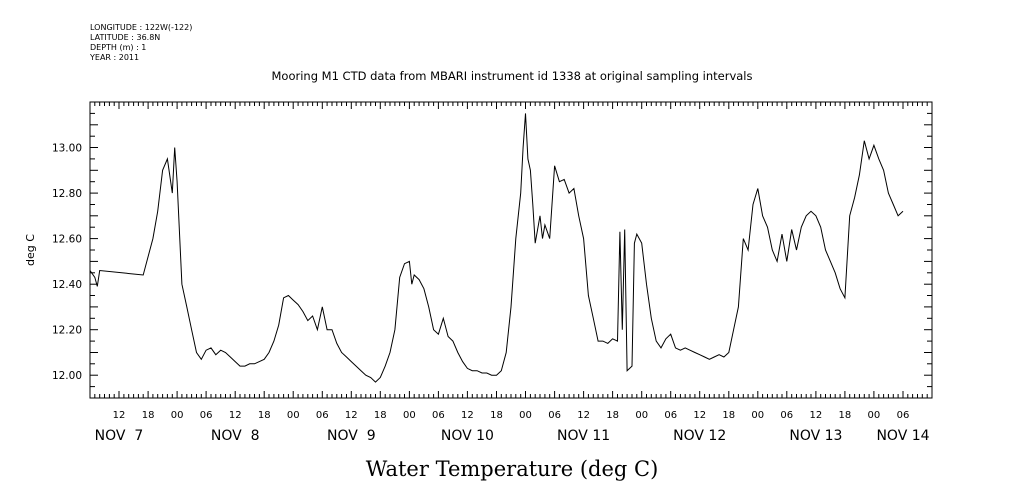  What do you see at coordinates (125, 37) in the screenshot?
I see `header-latitude: LATITUDE : 36.8N` at bounding box center [125, 37].